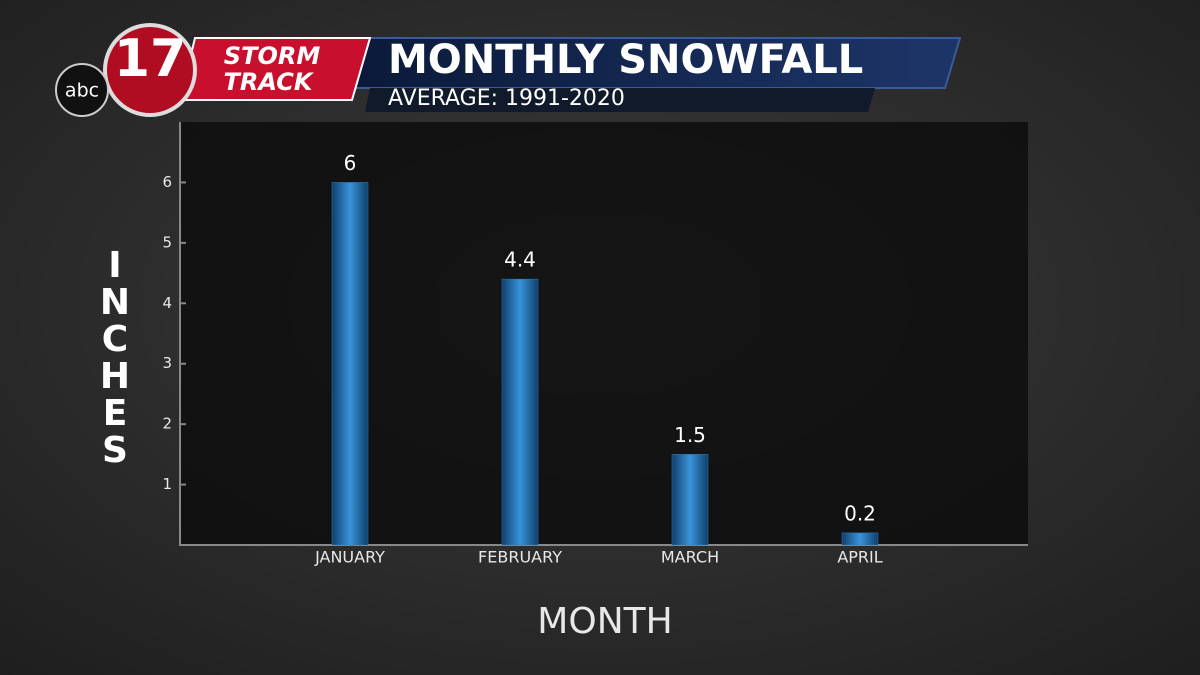 This screenshot has height=675, width=1200. Describe the element at coordinates (269, 82) in the screenshot. I see `logo-text: TRACK` at that location.